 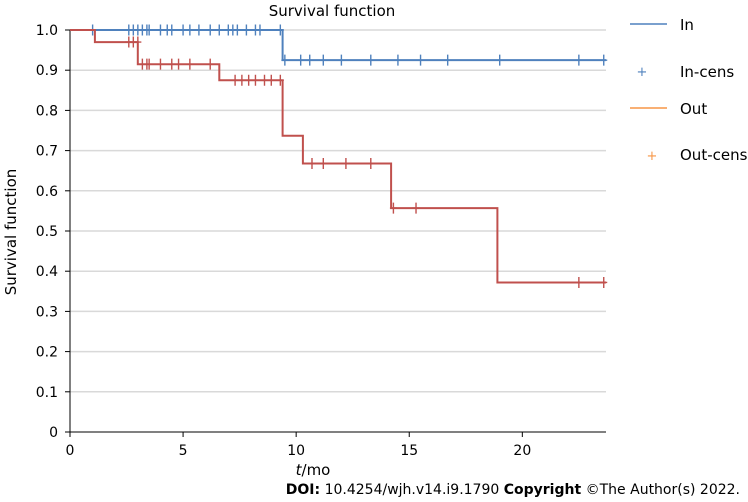 I want to click on y-tick-label: 0.9, so click(x=47, y=71).